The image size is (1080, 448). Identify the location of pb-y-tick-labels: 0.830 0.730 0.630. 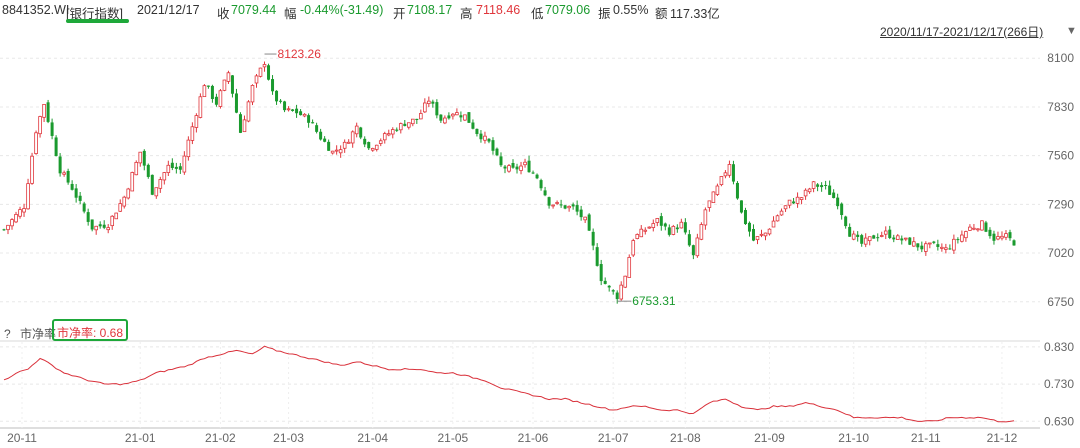
(1059, 384).